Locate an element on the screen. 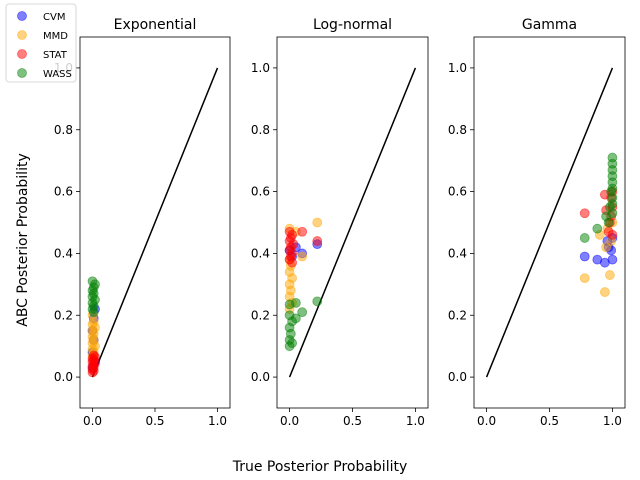 The image size is (640, 480). x-axis-label: True Posterior Probability is located at coordinates (320, 467).